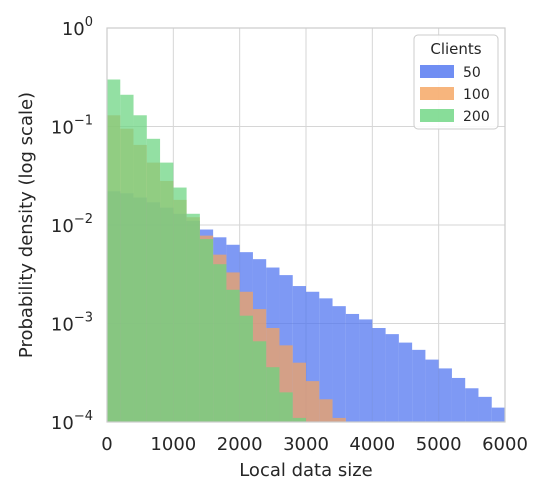 This screenshot has width=550, height=500. I want to click on x-axis-label: Local data size, so click(306, 470).